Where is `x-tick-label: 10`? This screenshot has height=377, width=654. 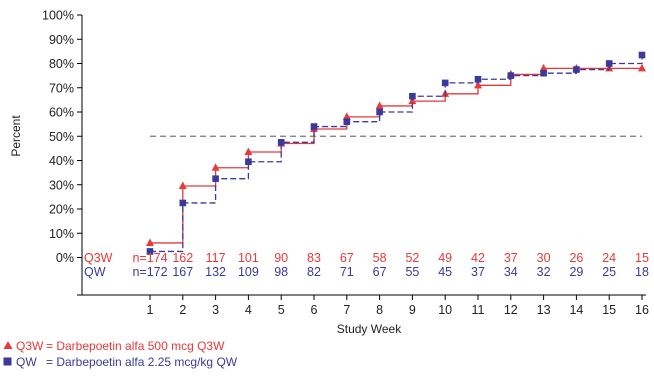 x-tick-label: 10 is located at coordinates (445, 310).